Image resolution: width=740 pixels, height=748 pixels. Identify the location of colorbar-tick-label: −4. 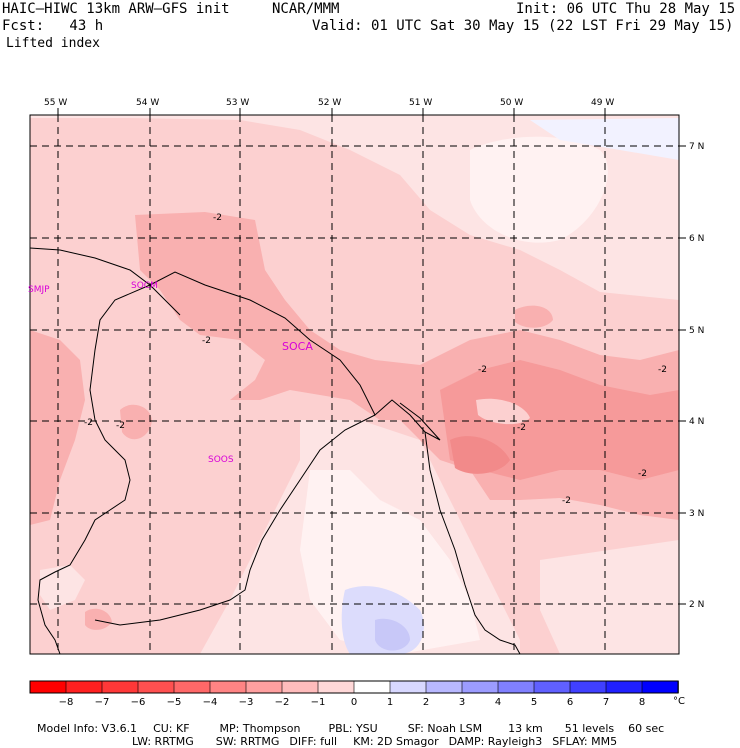
(210, 702).